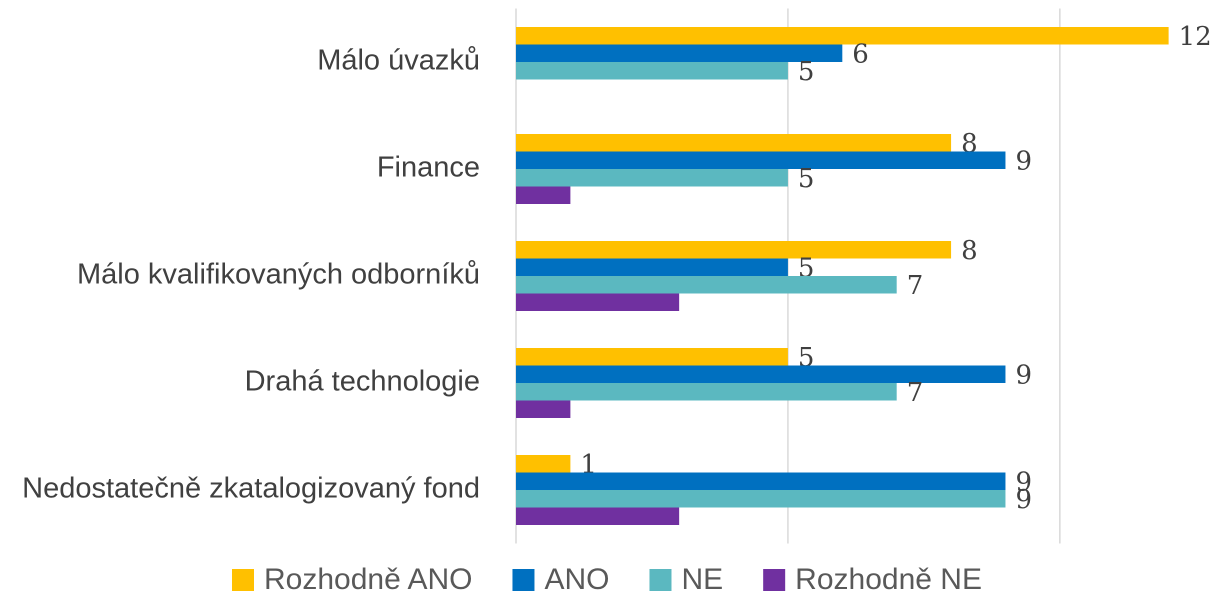 This screenshot has height=597, width=1230. What do you see at coordinates (702, 579) in the screenshot?
I see `legend-label: NE` at bounding box center [702, 579].